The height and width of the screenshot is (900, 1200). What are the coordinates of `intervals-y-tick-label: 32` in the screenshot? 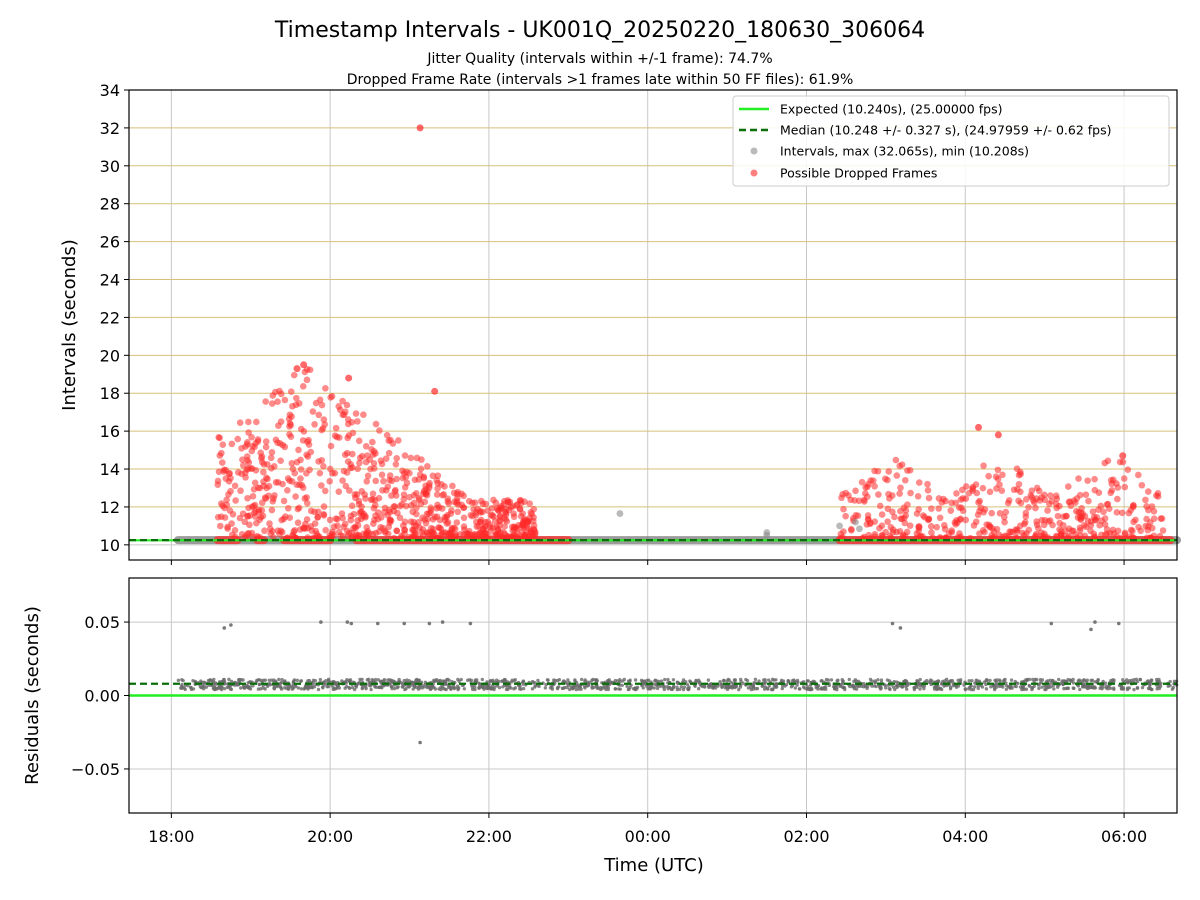 It's located at (110, 128).